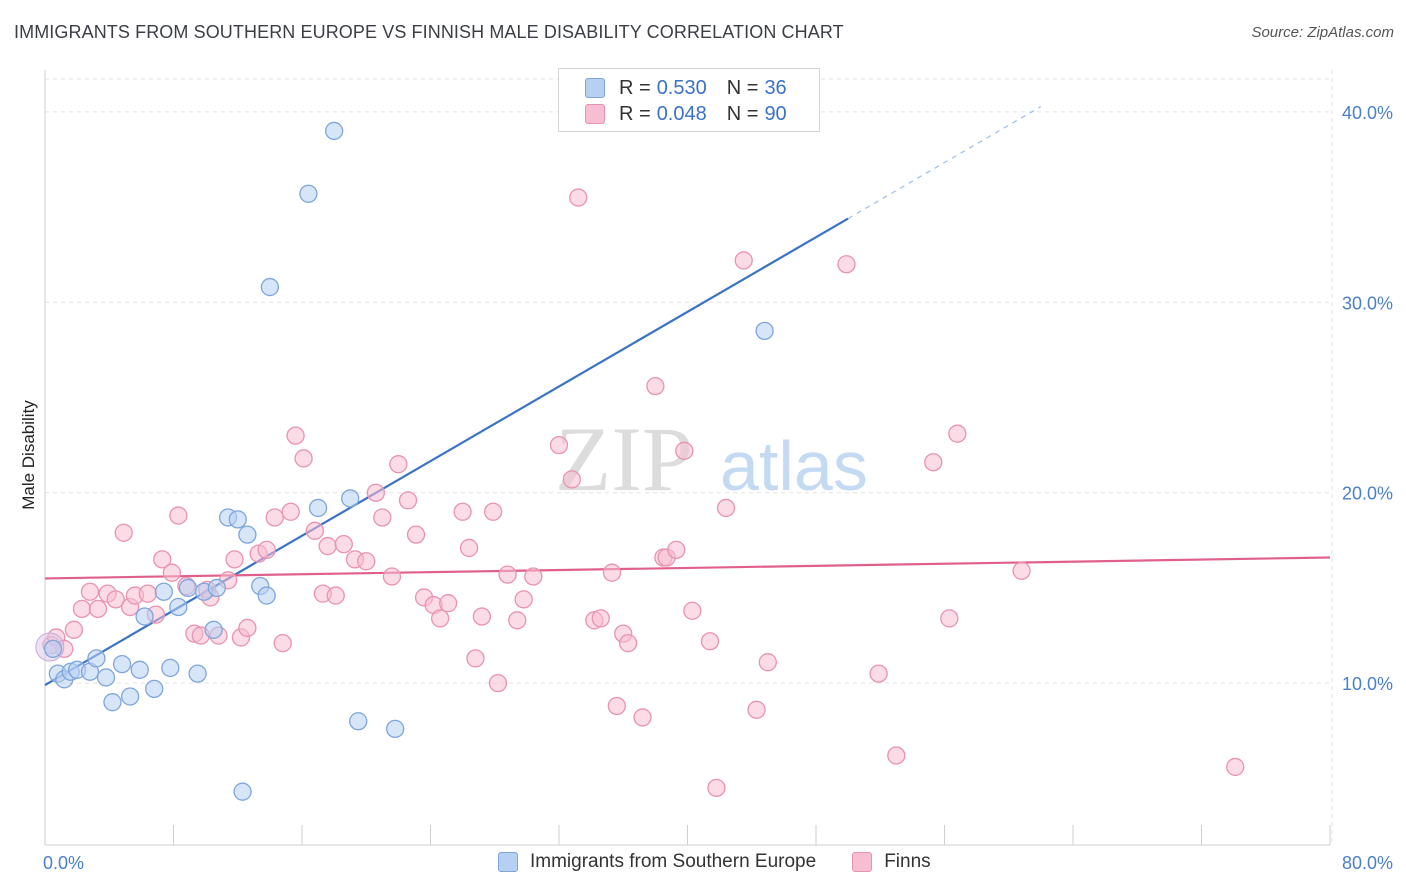 The image size is (1406, 892). I want to click on legend-swatch-pink, so click(862, 862).